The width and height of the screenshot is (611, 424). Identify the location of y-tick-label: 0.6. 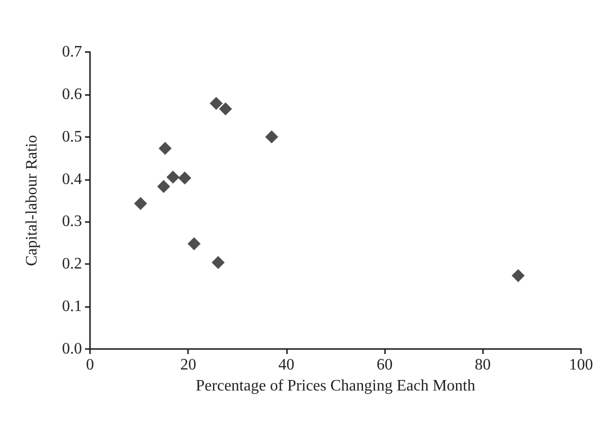
(72, 94).